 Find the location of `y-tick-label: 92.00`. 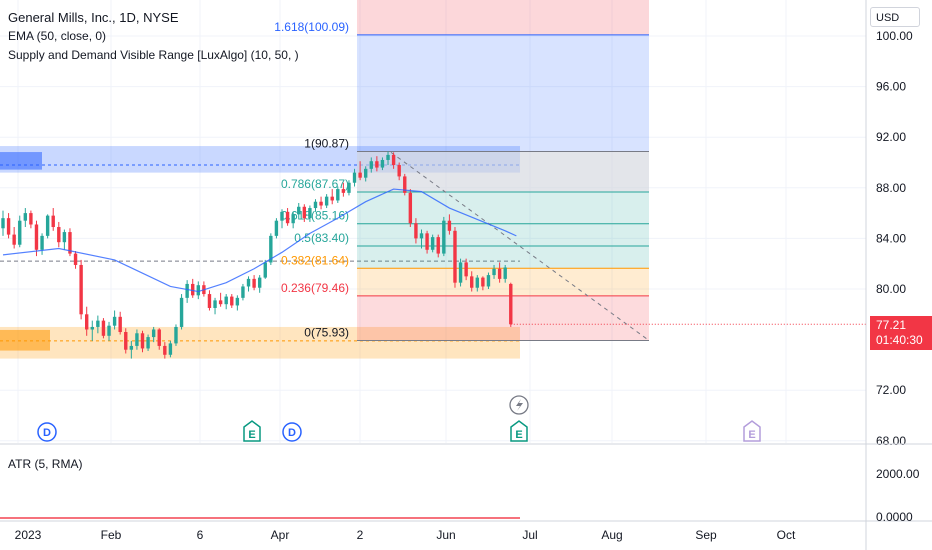

y-tick-label: 92.00 is located at coordinates (891, 137).